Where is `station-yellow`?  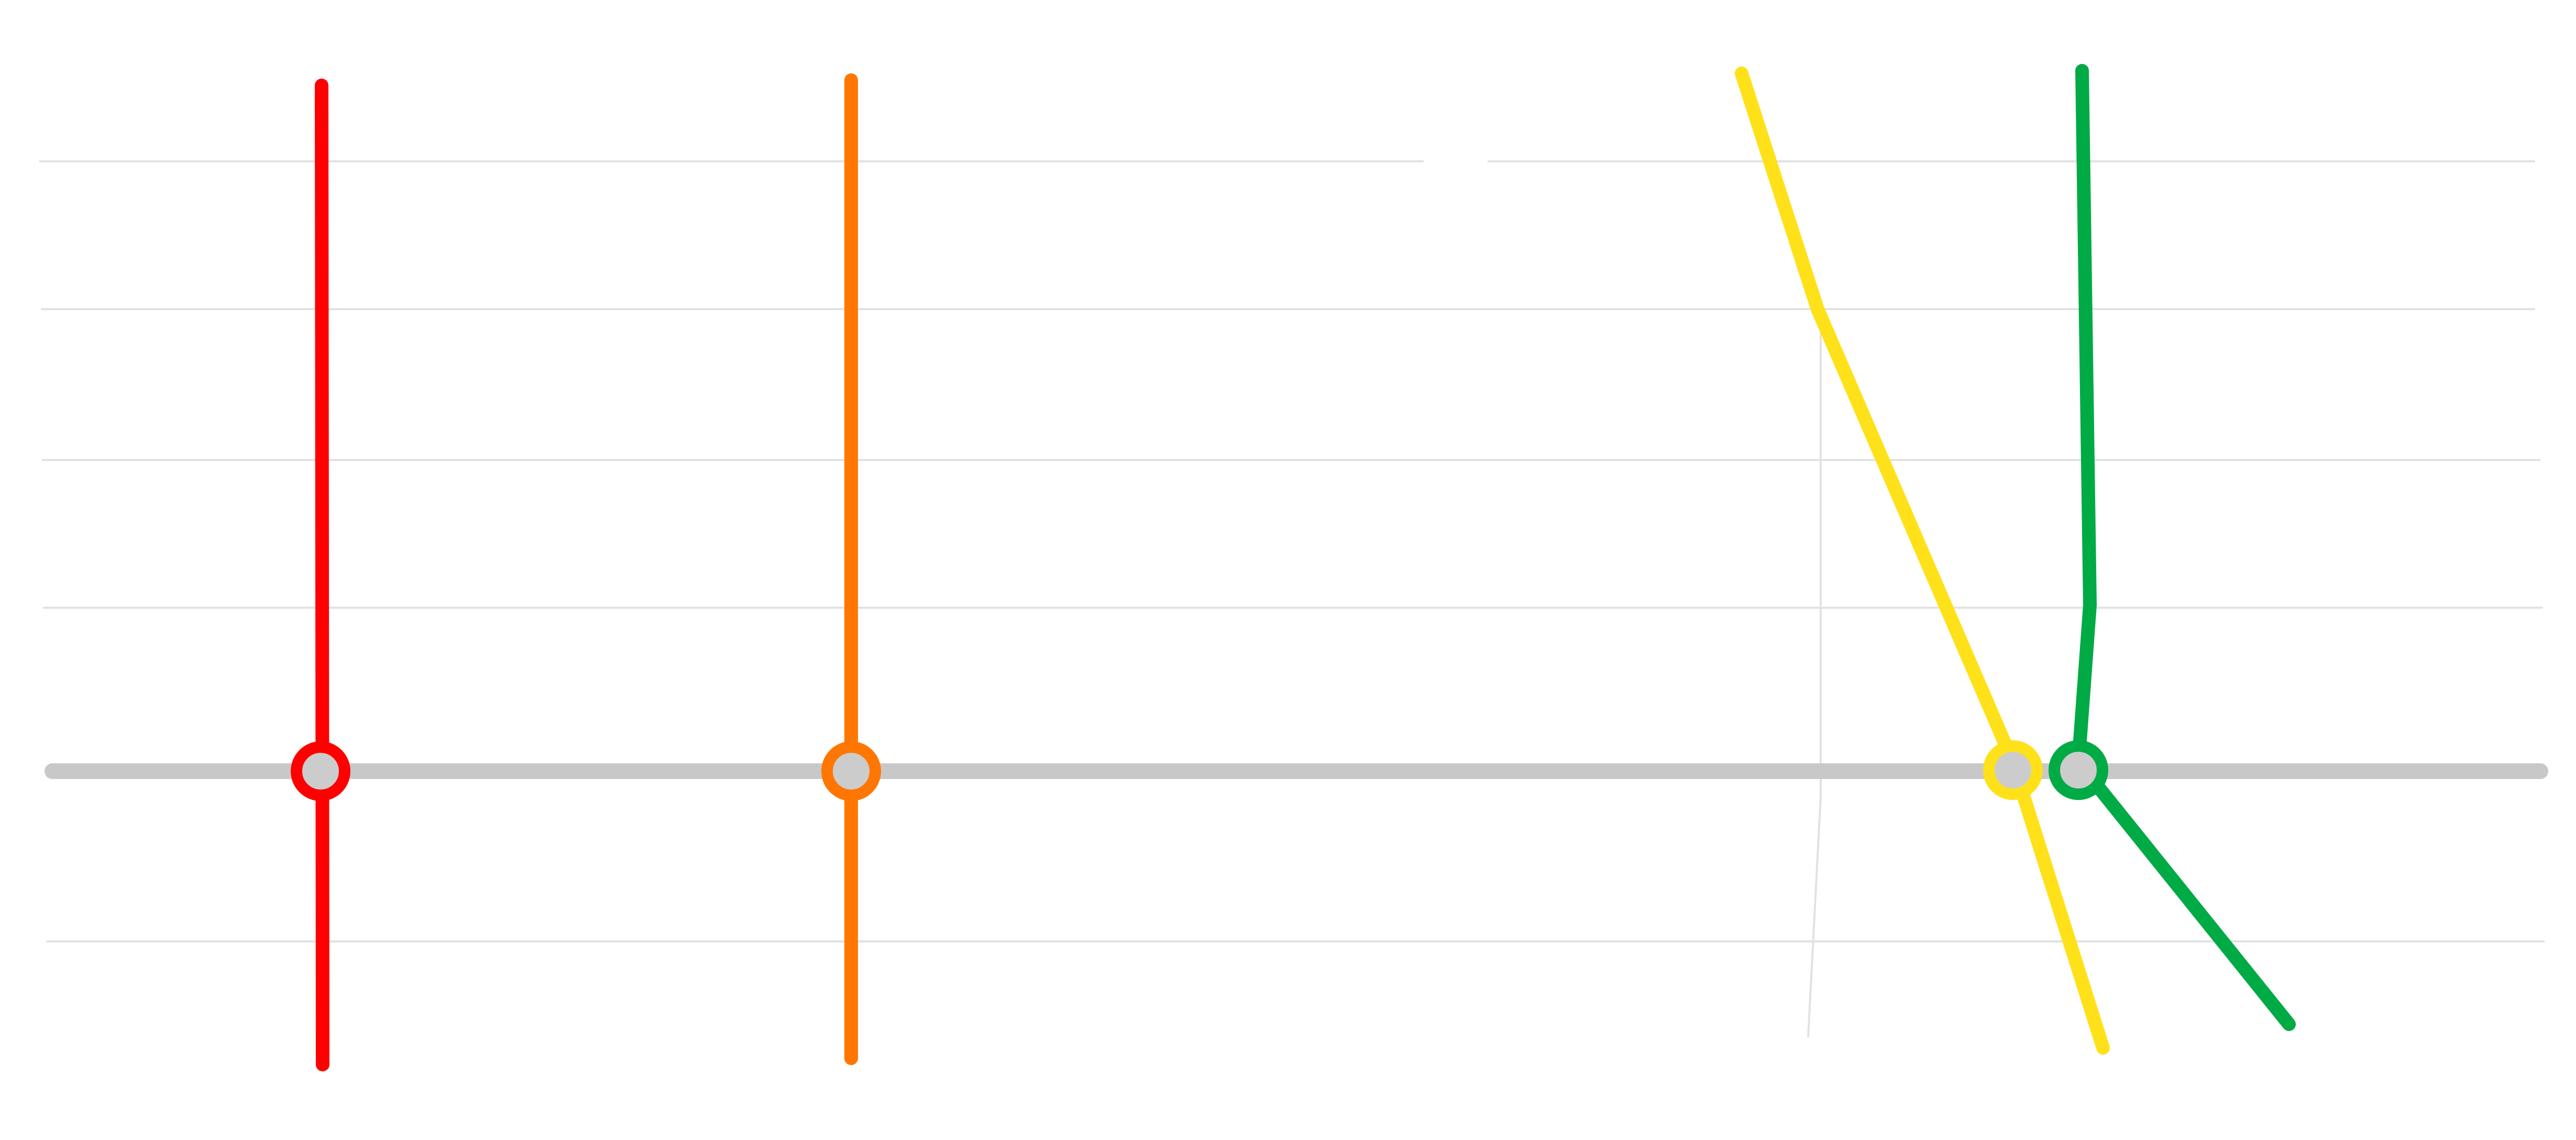
station-yellow is located at coordinates (2013, 770).